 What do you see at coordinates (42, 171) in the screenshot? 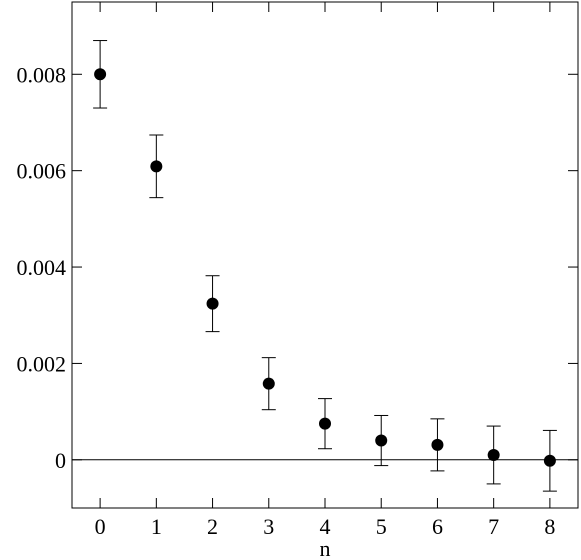
I see `y-tick-label: 0.006` at bounding box center [42, 171].